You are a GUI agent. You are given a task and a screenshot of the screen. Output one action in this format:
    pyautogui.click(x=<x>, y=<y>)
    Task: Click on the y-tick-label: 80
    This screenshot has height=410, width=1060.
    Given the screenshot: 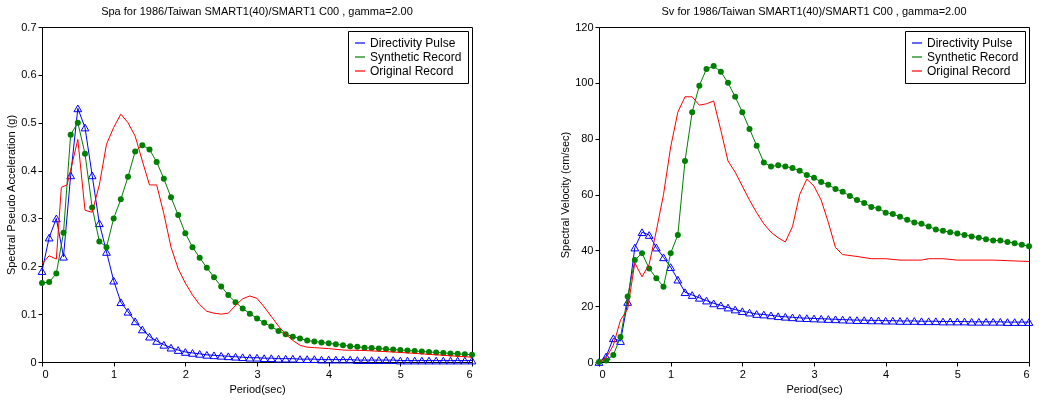 What is the action you would take?
    pyautogui.click(x=587, y=138)
    